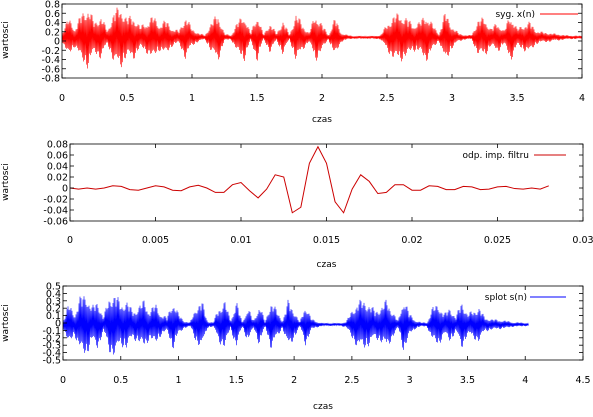 This screenshot has width=593, height=417. Describe the element at coordinates (53, 287) in the screenshot. I see `y-tick-label: 0.5` at that location.